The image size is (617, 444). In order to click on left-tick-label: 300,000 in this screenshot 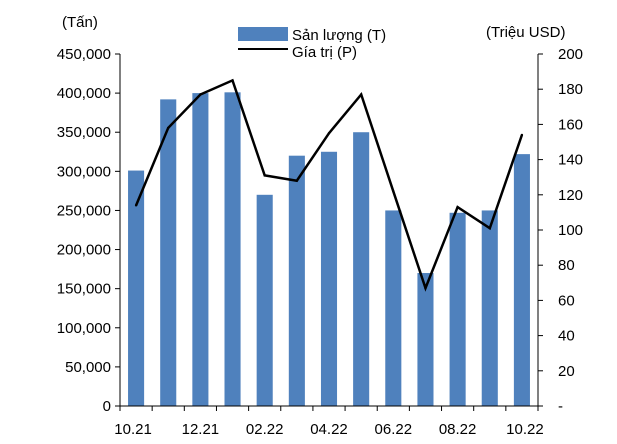, I will do `click(84, 171)`.